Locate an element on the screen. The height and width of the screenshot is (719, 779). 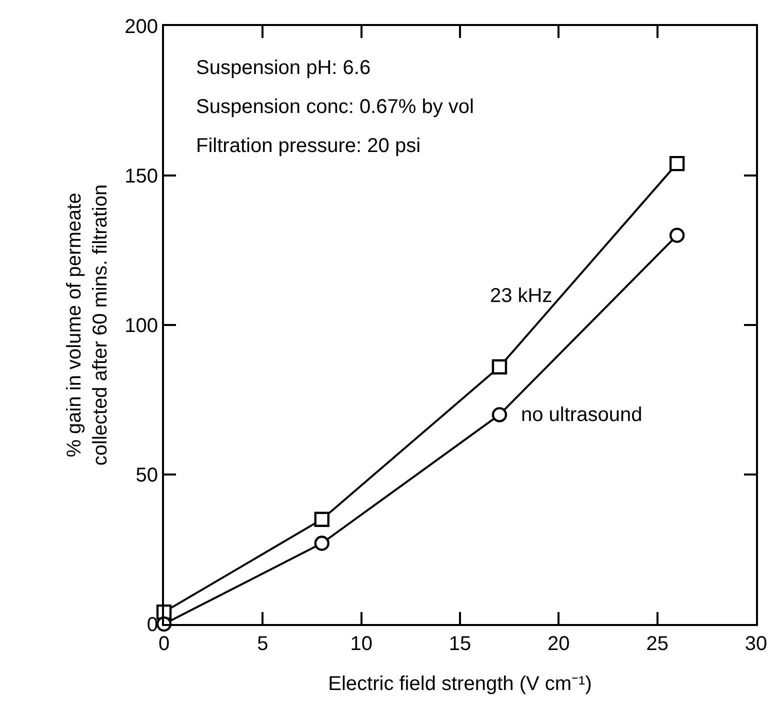
y-axis-title: % gain in volume of permeate collected after 60 mins. filtration is located at coordinates (88, 325).